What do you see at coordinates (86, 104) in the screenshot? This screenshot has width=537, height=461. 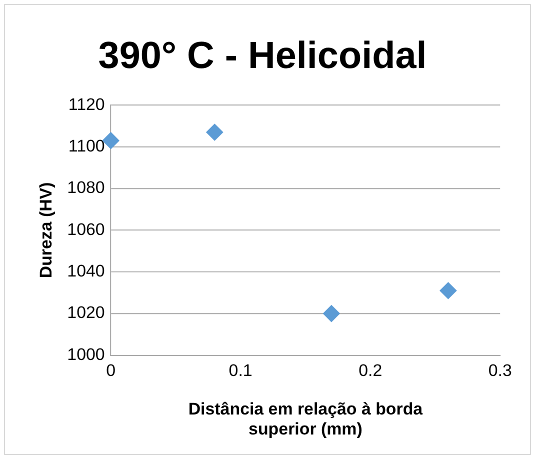 I see `y-tick-label: 1120` at bounding box center [86, 104].